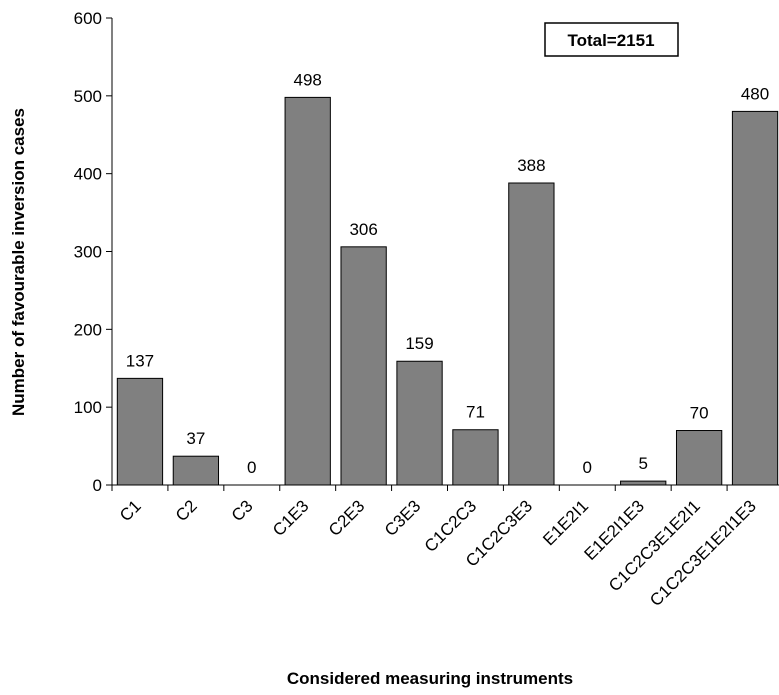  Describe the element at coordinates (475, 412) in the screenshot. I see `data-label-c1c2c3: 71` at that location.